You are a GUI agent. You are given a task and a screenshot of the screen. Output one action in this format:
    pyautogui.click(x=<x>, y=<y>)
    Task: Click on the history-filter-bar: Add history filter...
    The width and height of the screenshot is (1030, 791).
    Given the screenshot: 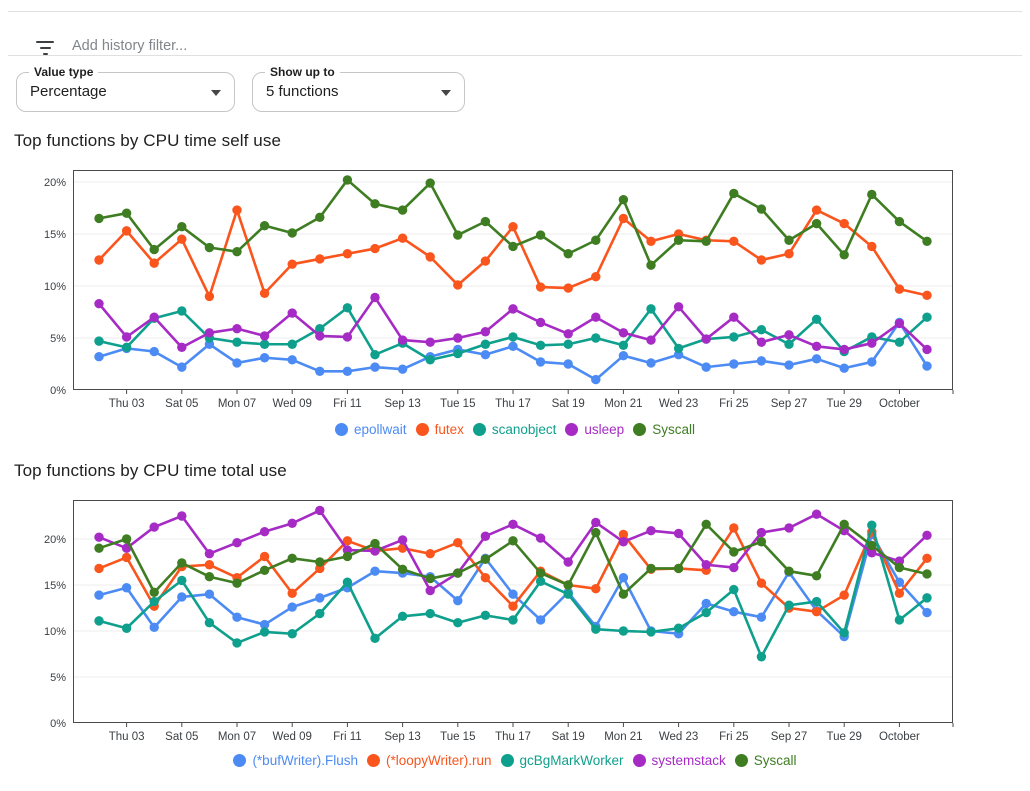 What is the action you would take?
    pyautogui.click(x=515, y=33)
    